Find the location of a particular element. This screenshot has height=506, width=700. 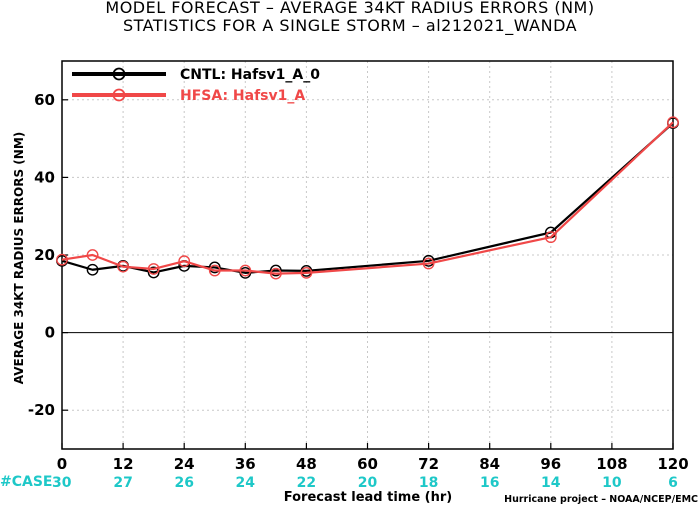

x-tick-label: 96 is located at coordinates (550, 464).